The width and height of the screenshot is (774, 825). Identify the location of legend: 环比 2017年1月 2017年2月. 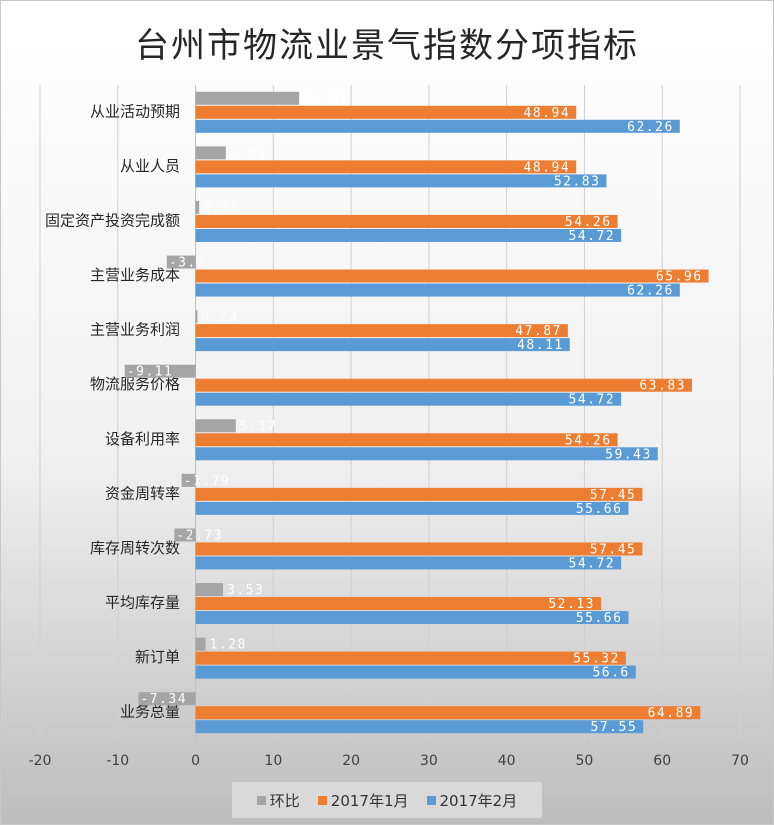
(387, 800).